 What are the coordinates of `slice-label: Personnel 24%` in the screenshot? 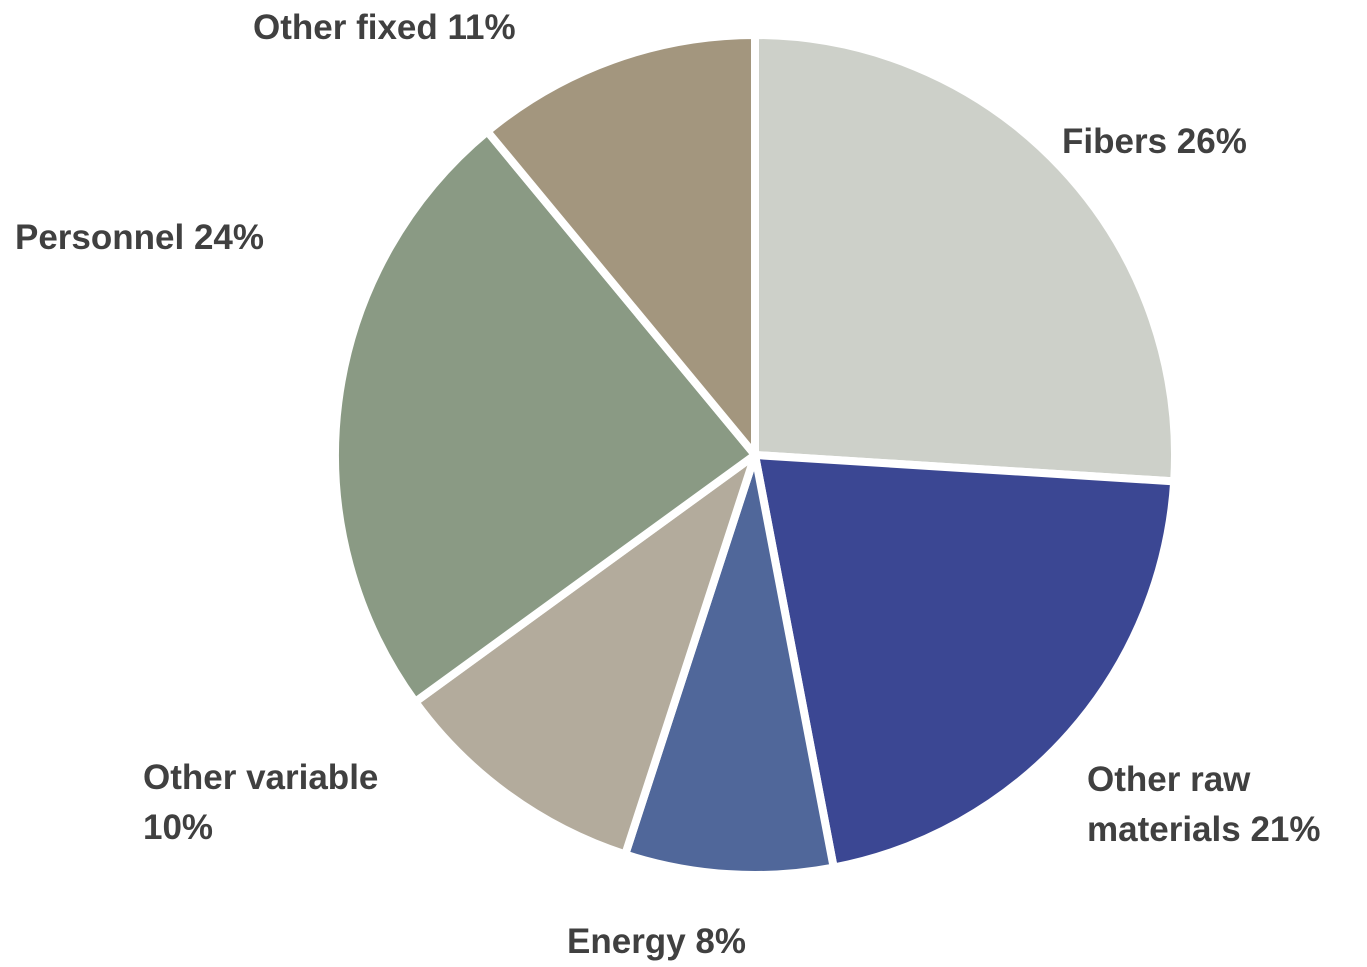 It's located at (180, 238).